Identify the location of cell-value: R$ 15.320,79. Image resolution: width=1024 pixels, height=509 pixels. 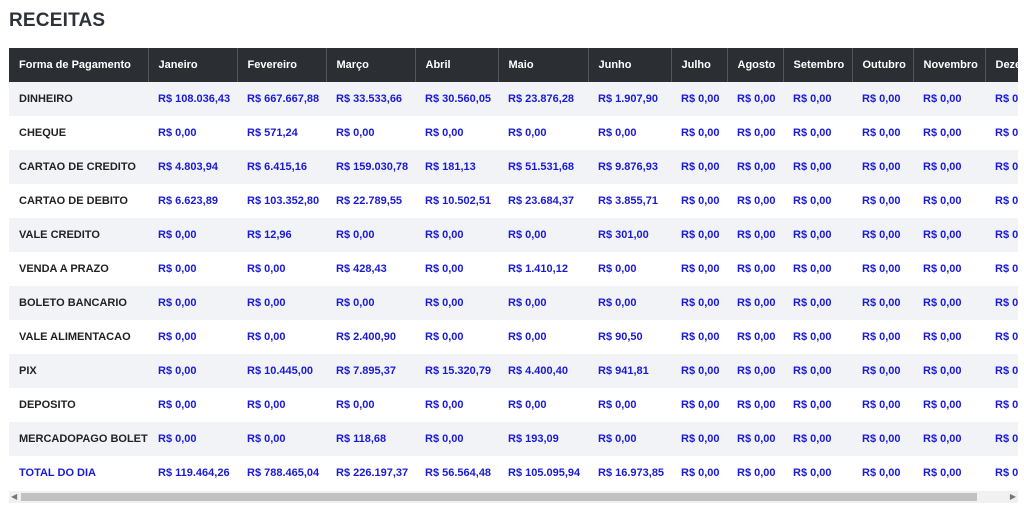
(456, 371).